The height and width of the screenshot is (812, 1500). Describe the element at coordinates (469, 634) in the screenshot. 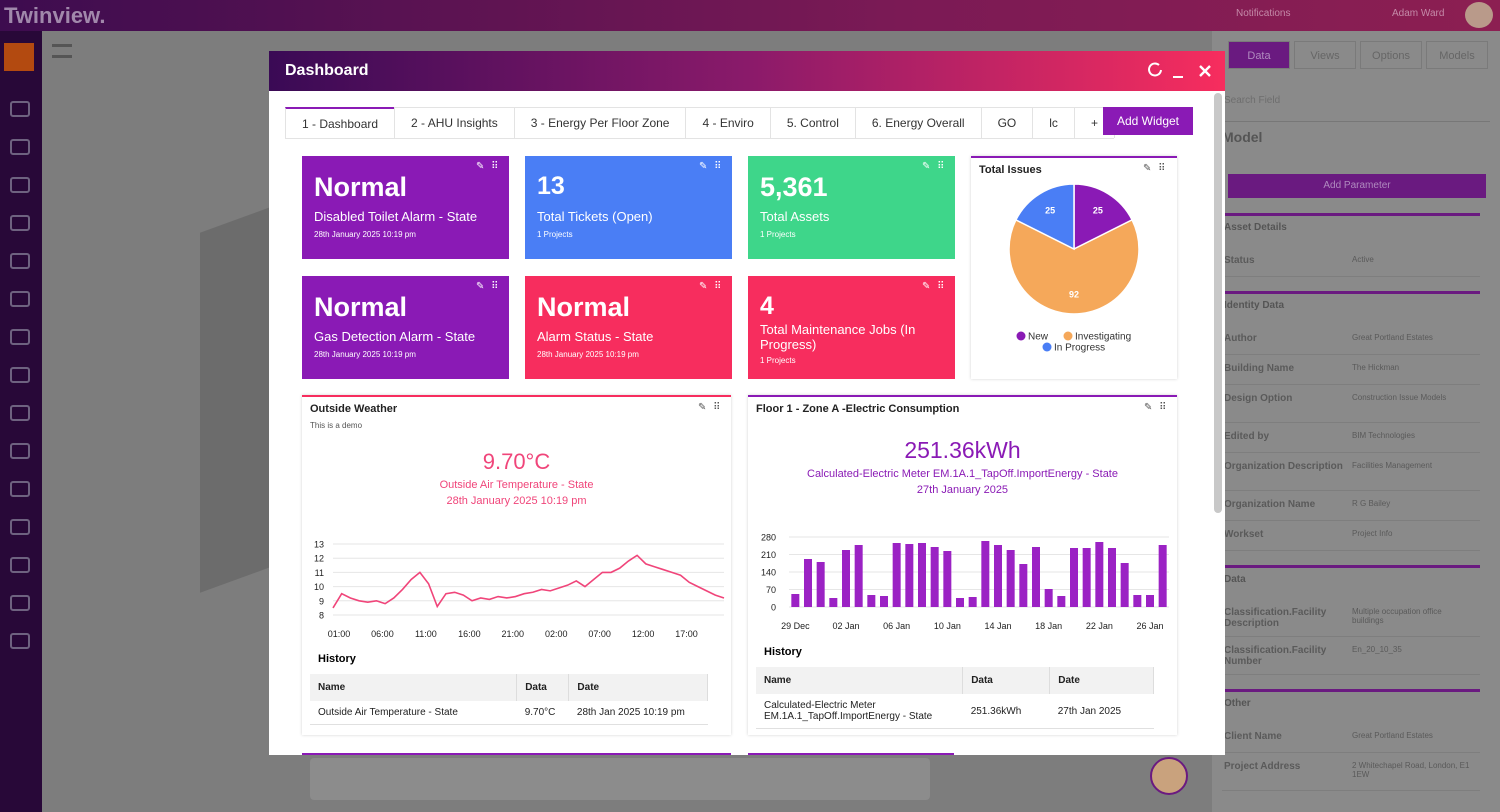

I see `x-tick-label: 16:00` at that location.